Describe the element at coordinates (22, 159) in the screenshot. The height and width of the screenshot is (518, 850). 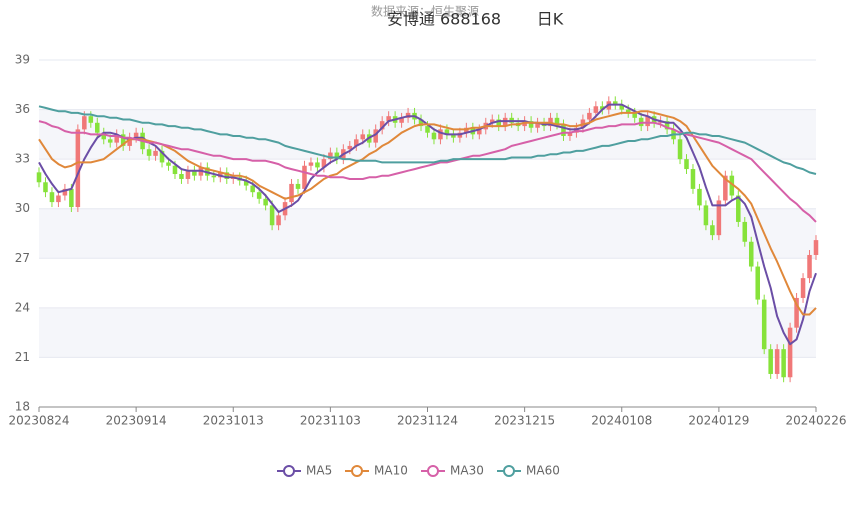
I see `y-tick-label: 33` at that location.